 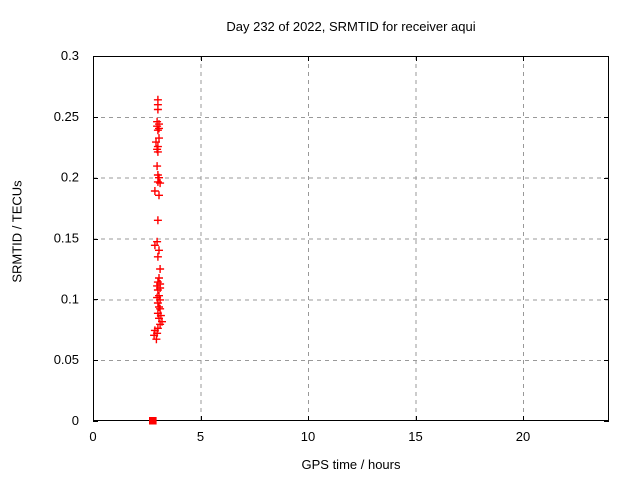 I want to click on zero-value-cluster, so click(x=153, y=421).